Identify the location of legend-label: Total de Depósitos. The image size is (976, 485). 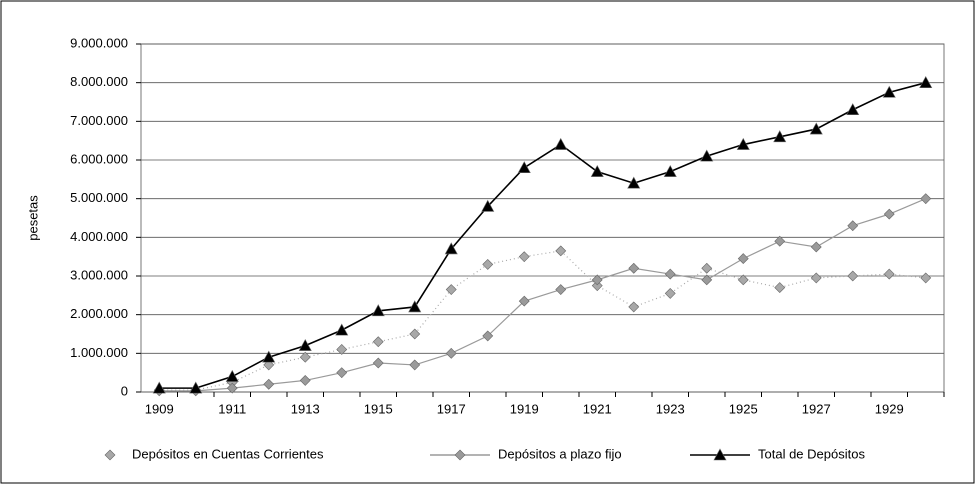
(811, 453).